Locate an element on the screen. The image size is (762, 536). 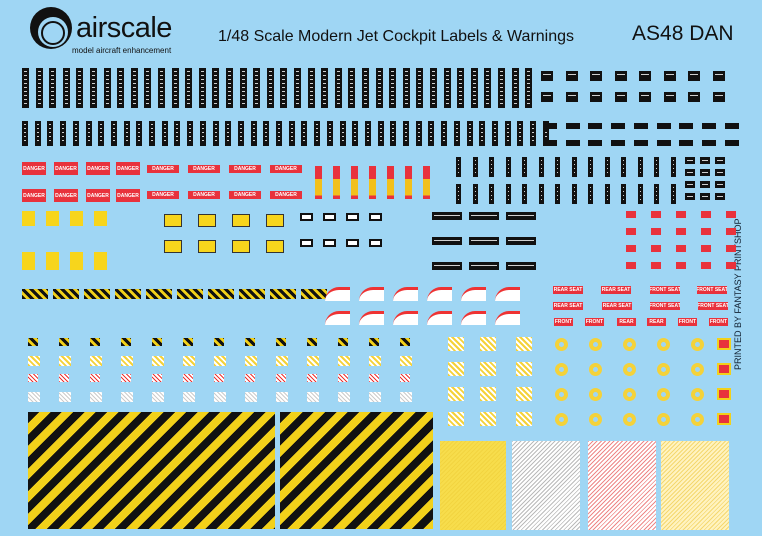
bracket-decal is located at coordinates (524, 419).